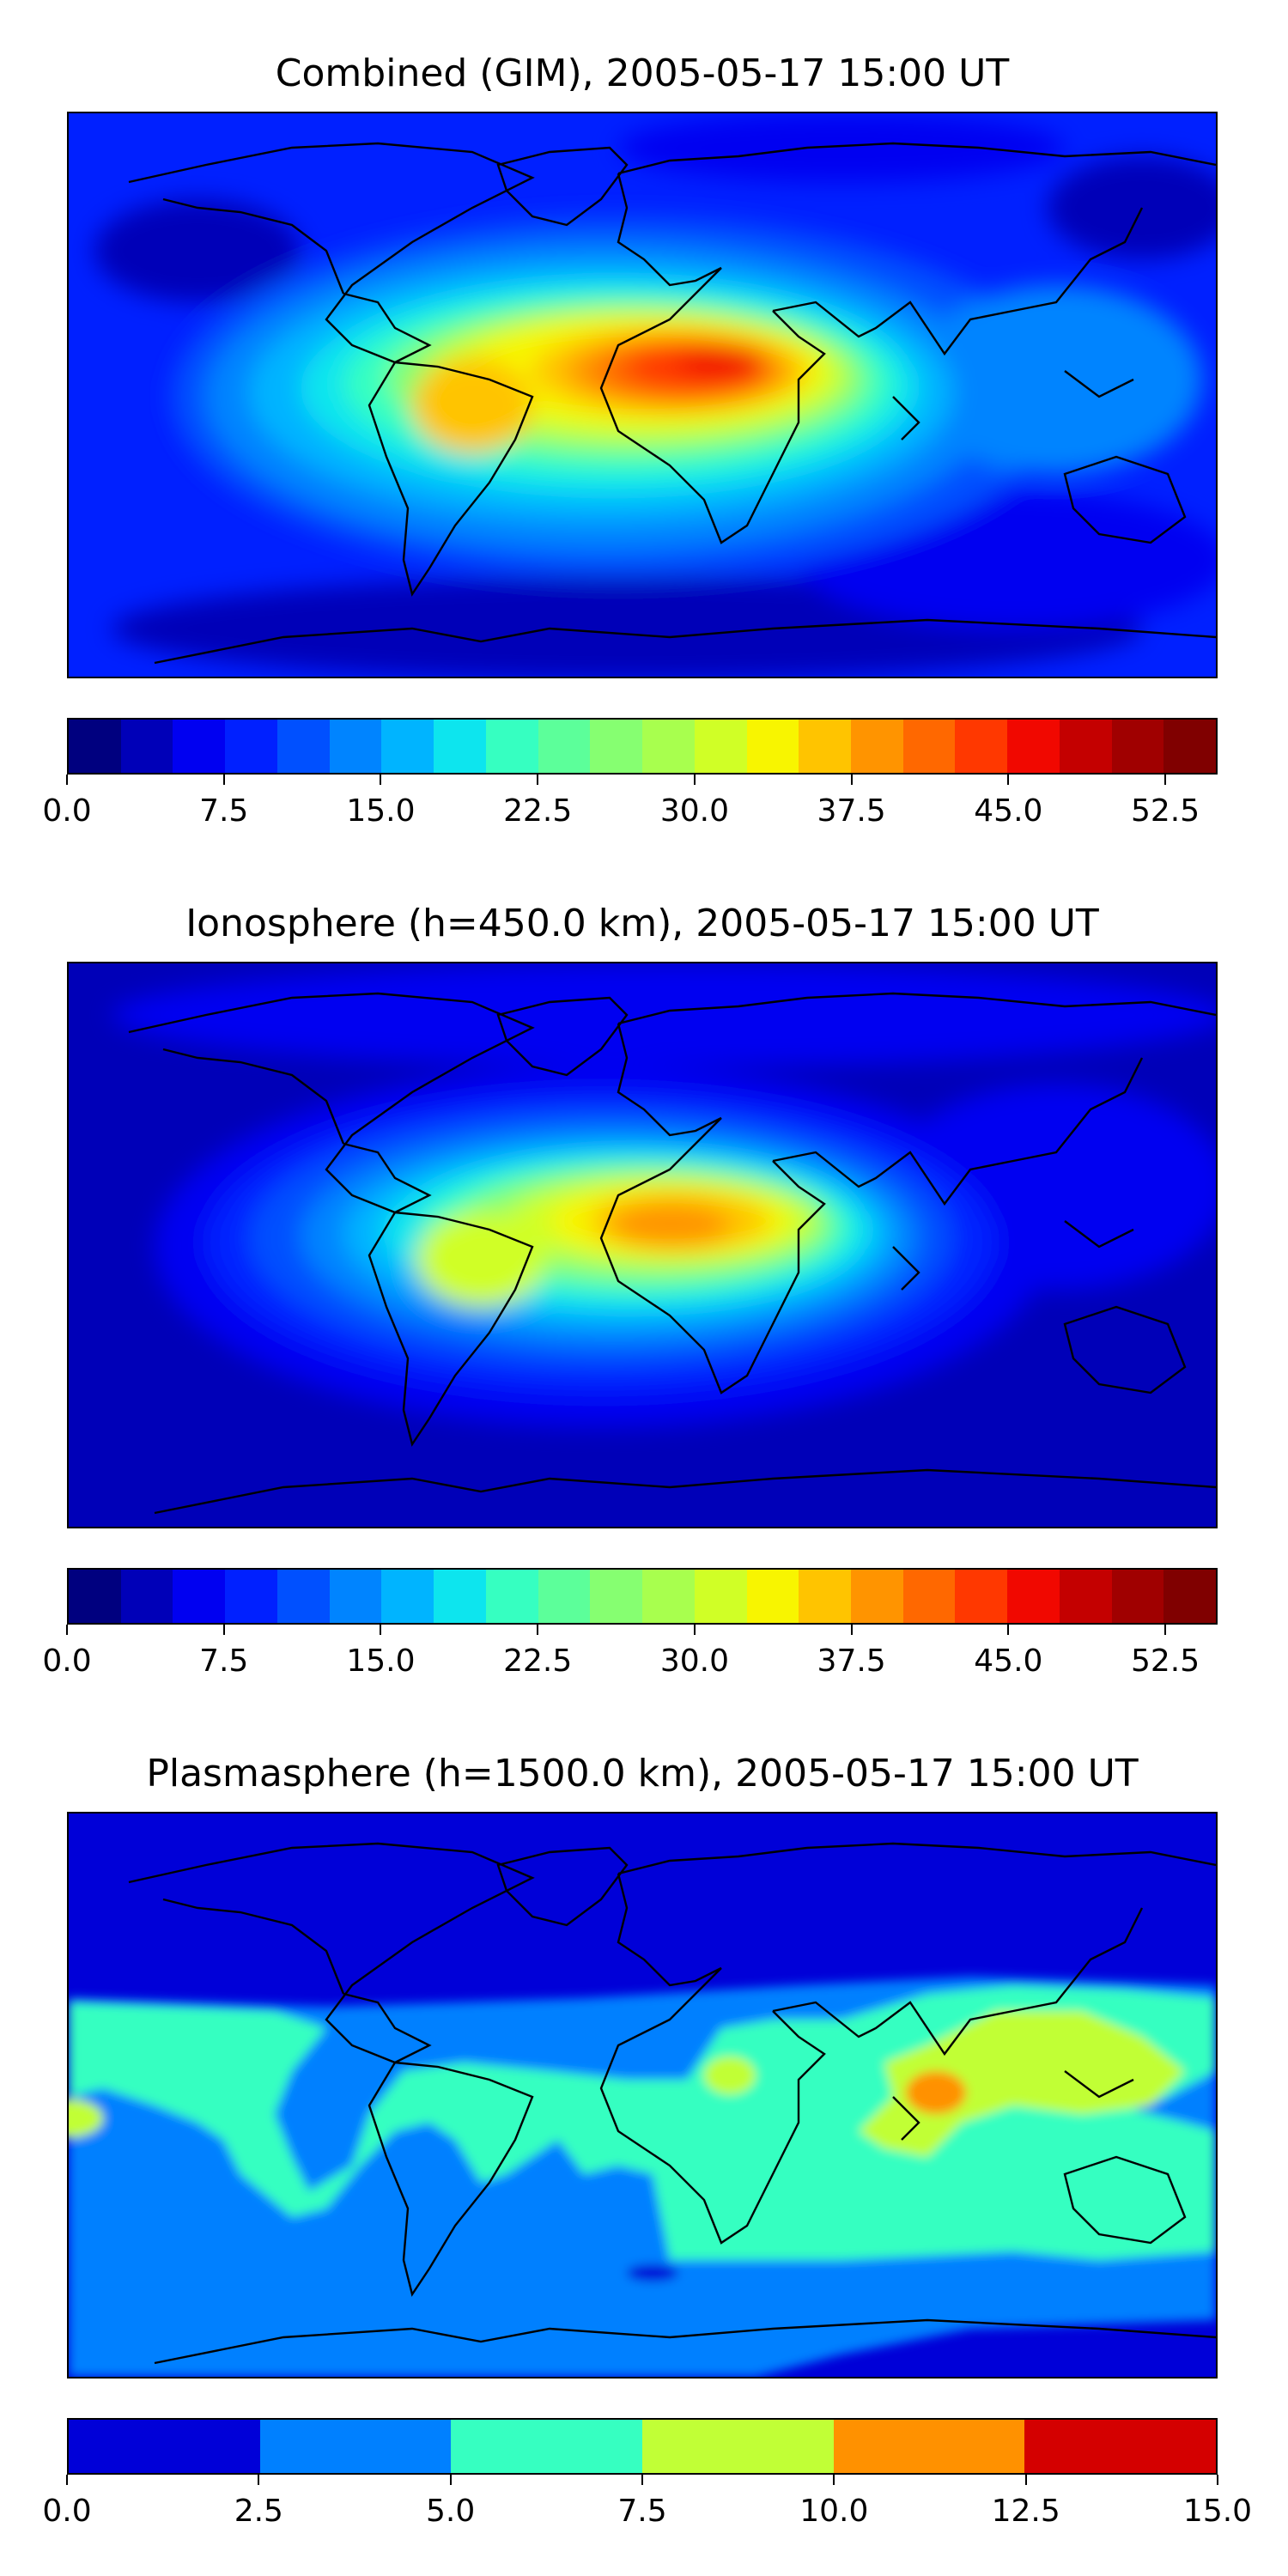 The image size is (1288, 2576). What do you see at coordinates (1166, 1661) in the screenshot?
I see `colorbar-tick-label: 52.5` at bounding box center [1166, 1661].